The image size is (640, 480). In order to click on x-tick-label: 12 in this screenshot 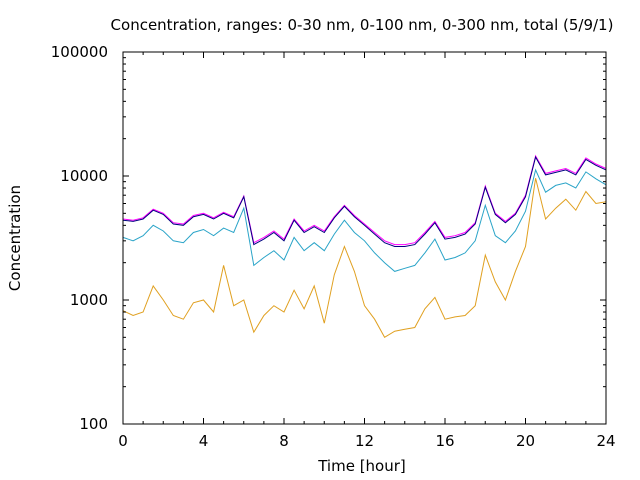, I will do `click(364, 441)`.